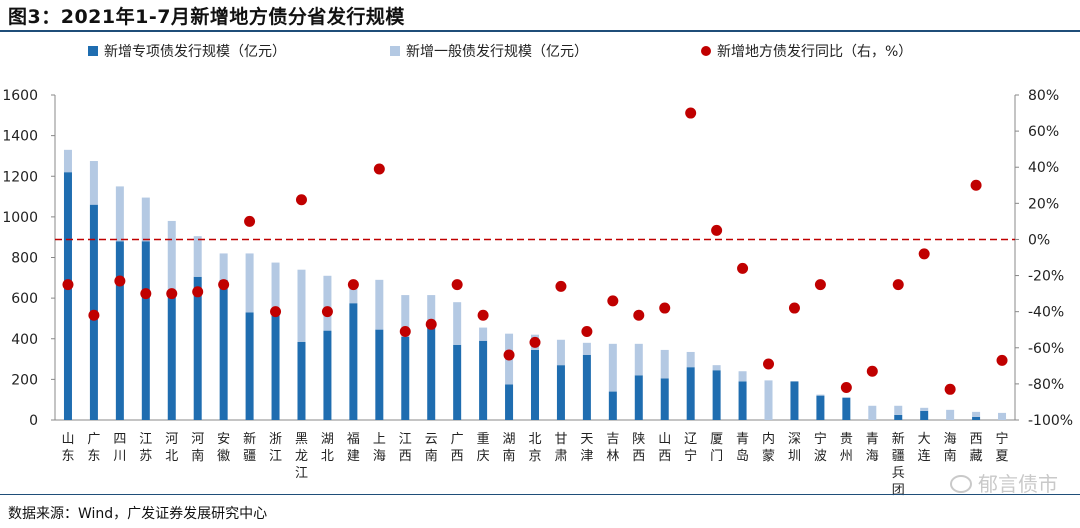 The image size is (1080, 528). Describe the element at coordinates (820, 447) in the screenshot. I see `category-label: 宁波` at that location.